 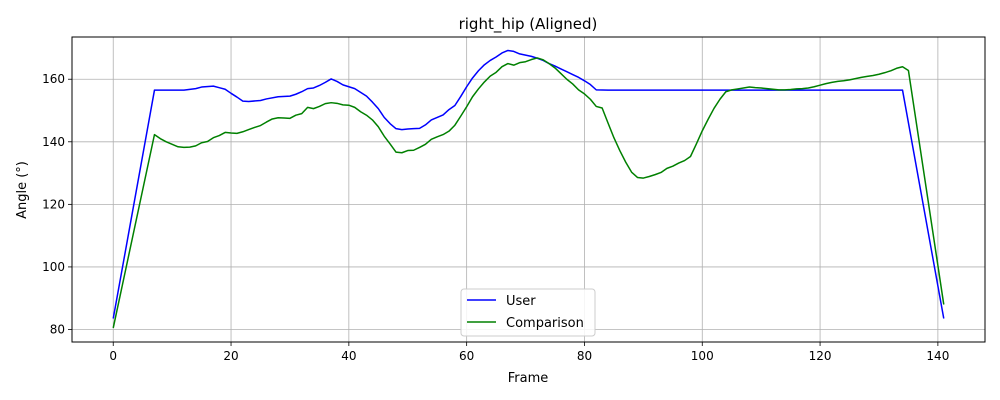 What do you see at coordinates (545, 323) in the screenshot?
I see `legend-label-comparison: Comparison` at bounding box center [545, 323].